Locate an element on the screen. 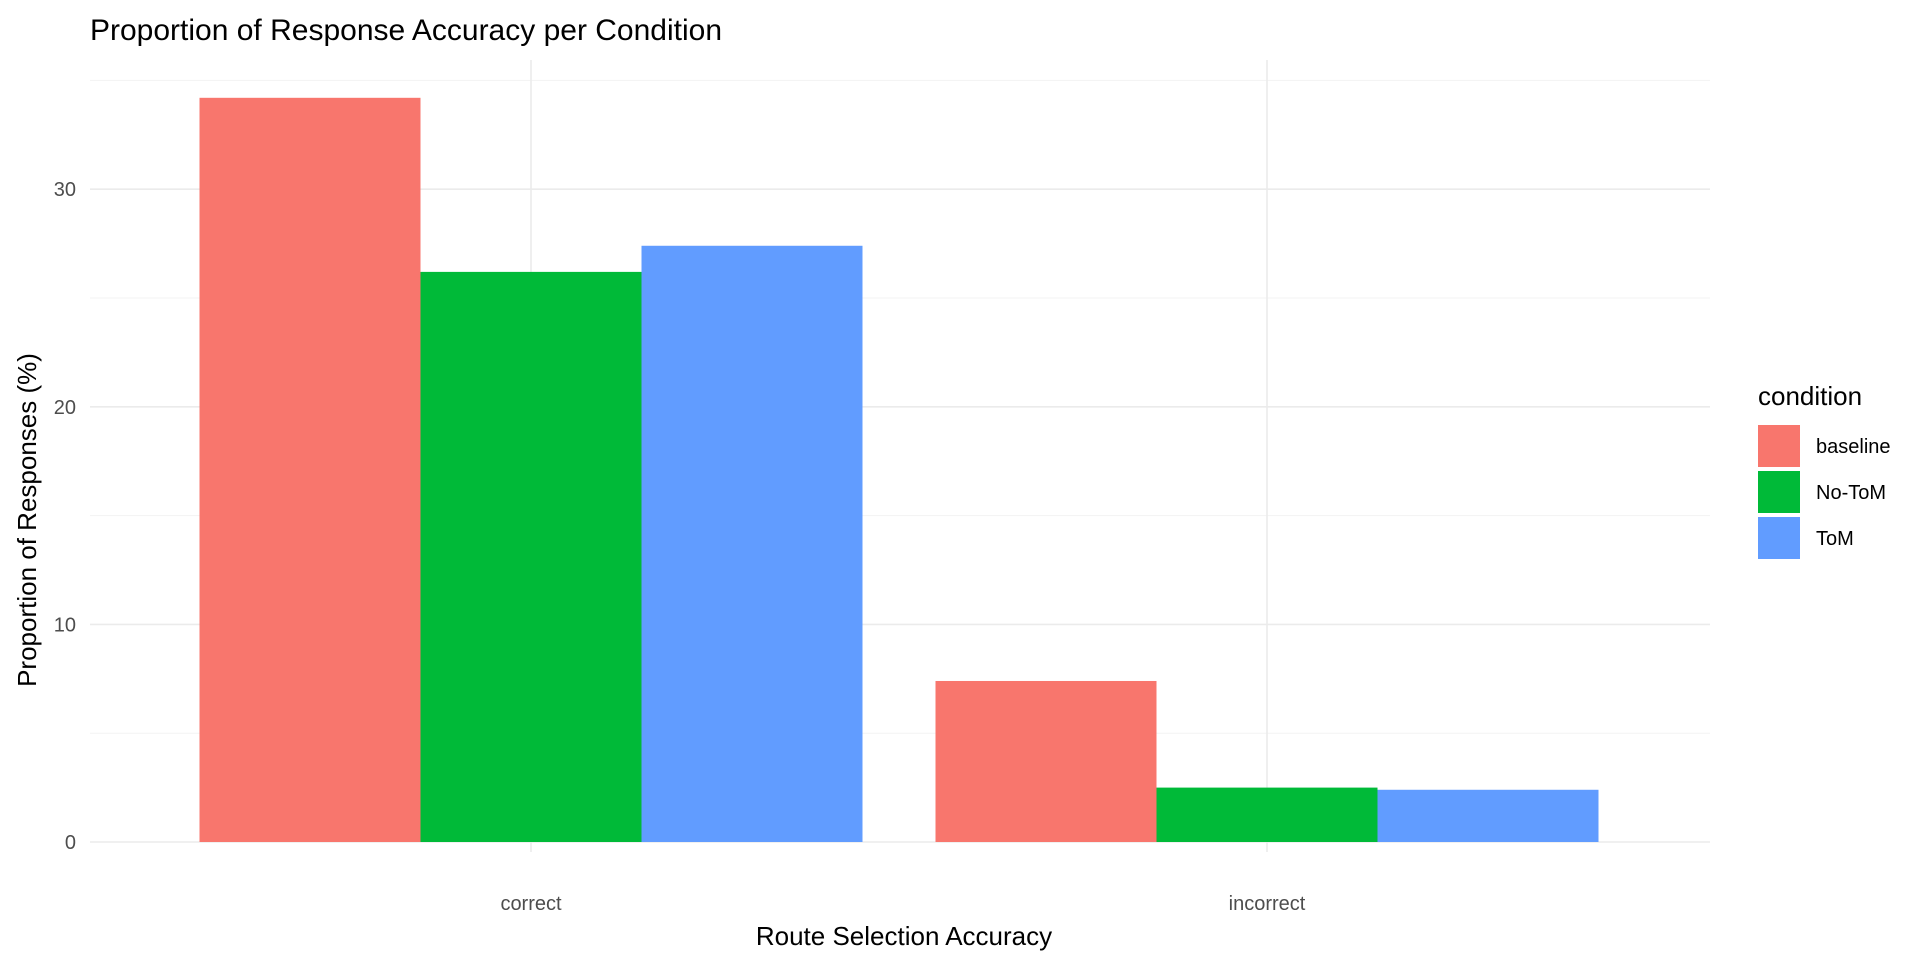 Image resolution: width=1920 pixels, height=960 pixels. x-tick-label: incorrect is located at coordinates (1267, 904).